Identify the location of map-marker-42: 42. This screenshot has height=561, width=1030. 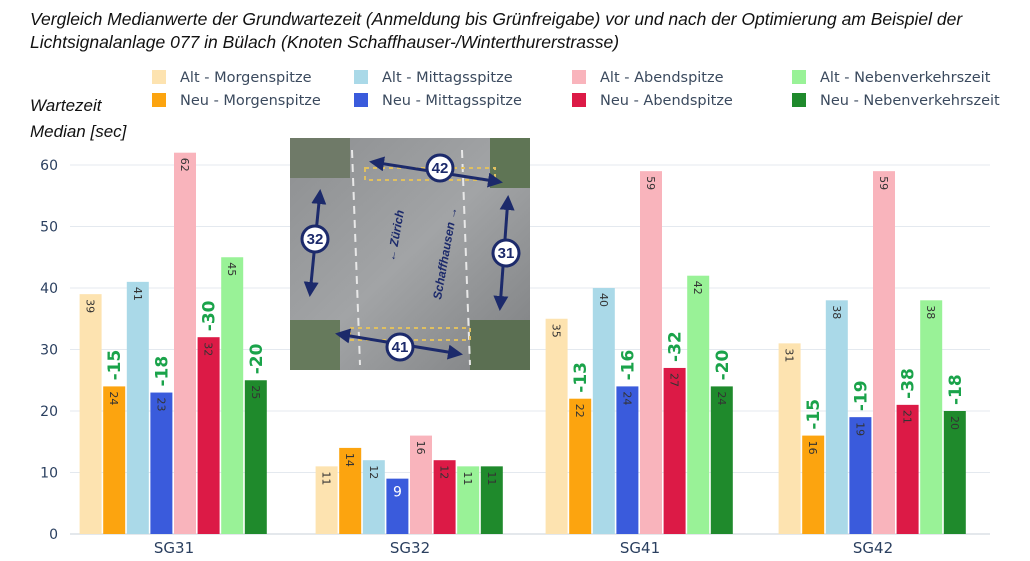
(440, 168).